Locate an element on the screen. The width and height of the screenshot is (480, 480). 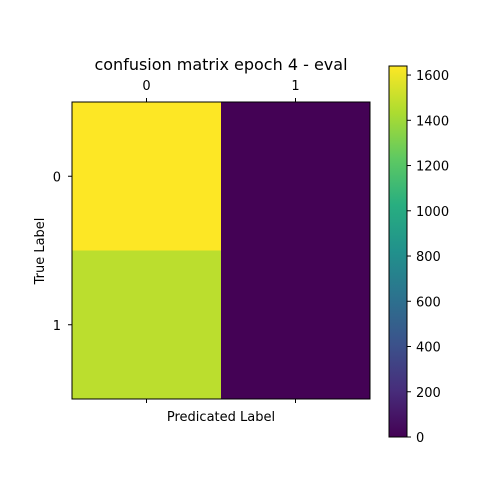
colorbar-tick-label-7: 1400 is located at coordinates (432, 121).